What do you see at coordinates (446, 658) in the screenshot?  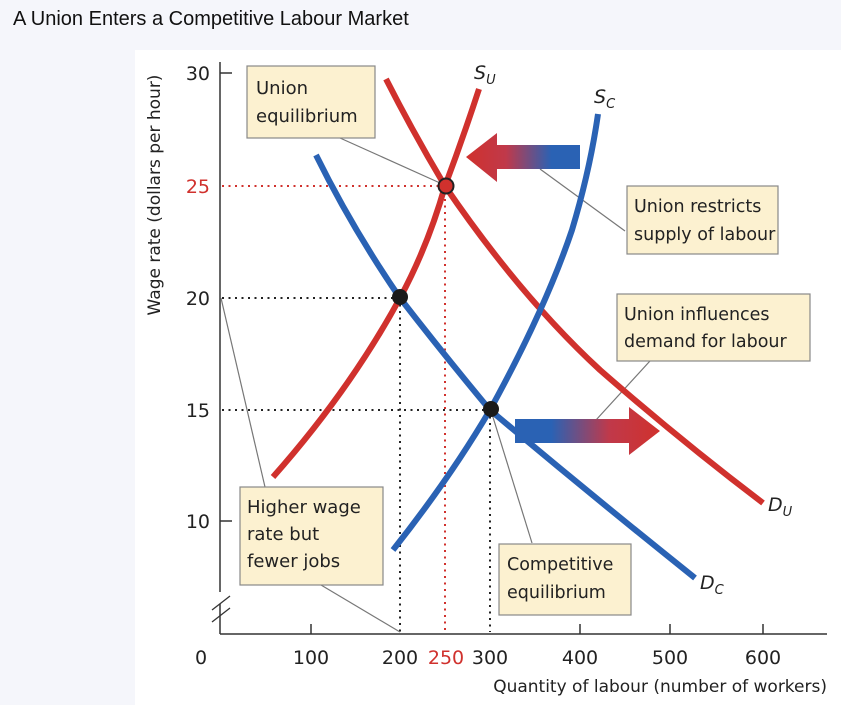 I see `x-tick-250: 250` at bounding box center [446, 658].